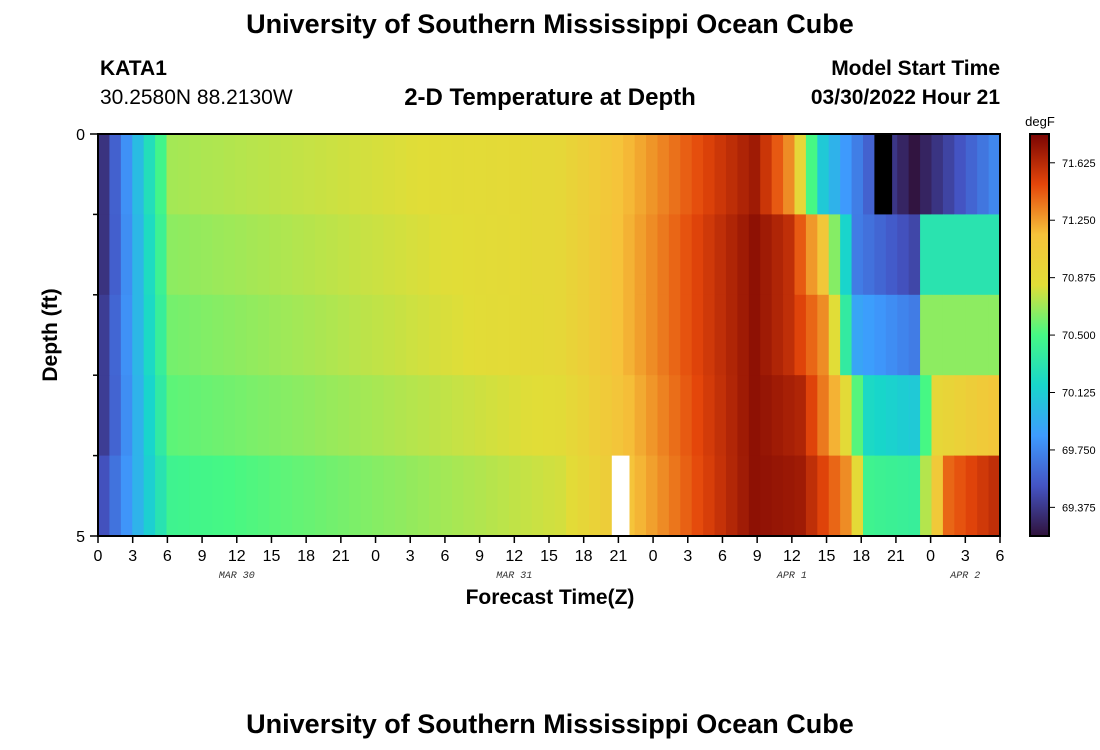  What do you see at coordinates (1079, 221) in the screenshot?
I see `colorbar-tick-label: 71.250` at bounding box center [1079, 221].